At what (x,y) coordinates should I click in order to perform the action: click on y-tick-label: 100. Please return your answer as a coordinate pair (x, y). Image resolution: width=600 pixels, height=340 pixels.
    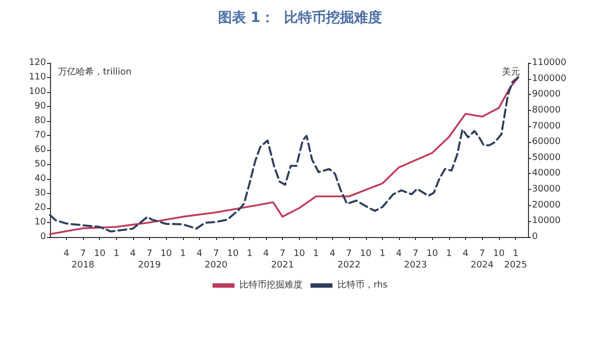
    Looking at the image, I should click on (37, 92).